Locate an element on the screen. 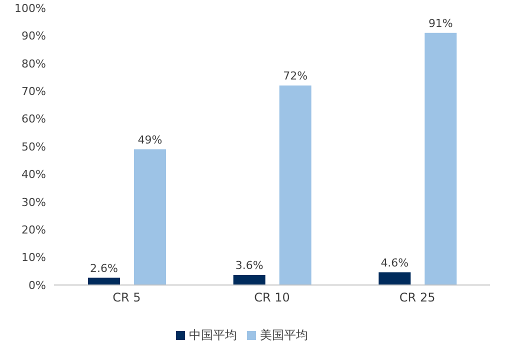 Image resolution: width=518 pixels, height=352 pixels. data-label: 3.6% is located at coordinates (249, 265).